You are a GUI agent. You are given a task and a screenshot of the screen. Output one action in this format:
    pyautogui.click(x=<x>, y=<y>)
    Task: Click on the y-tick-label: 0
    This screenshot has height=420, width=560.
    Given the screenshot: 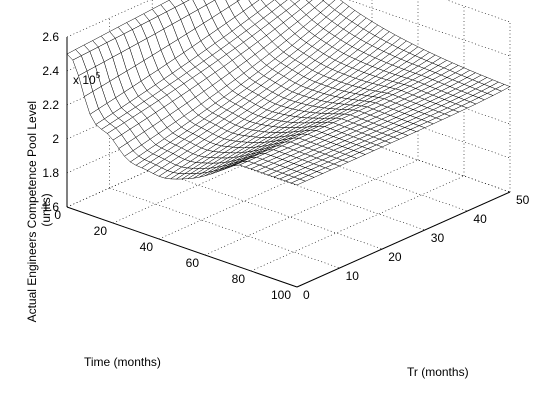 What is the action you would take?
    pyautogui.click(x=306, y=295)
    